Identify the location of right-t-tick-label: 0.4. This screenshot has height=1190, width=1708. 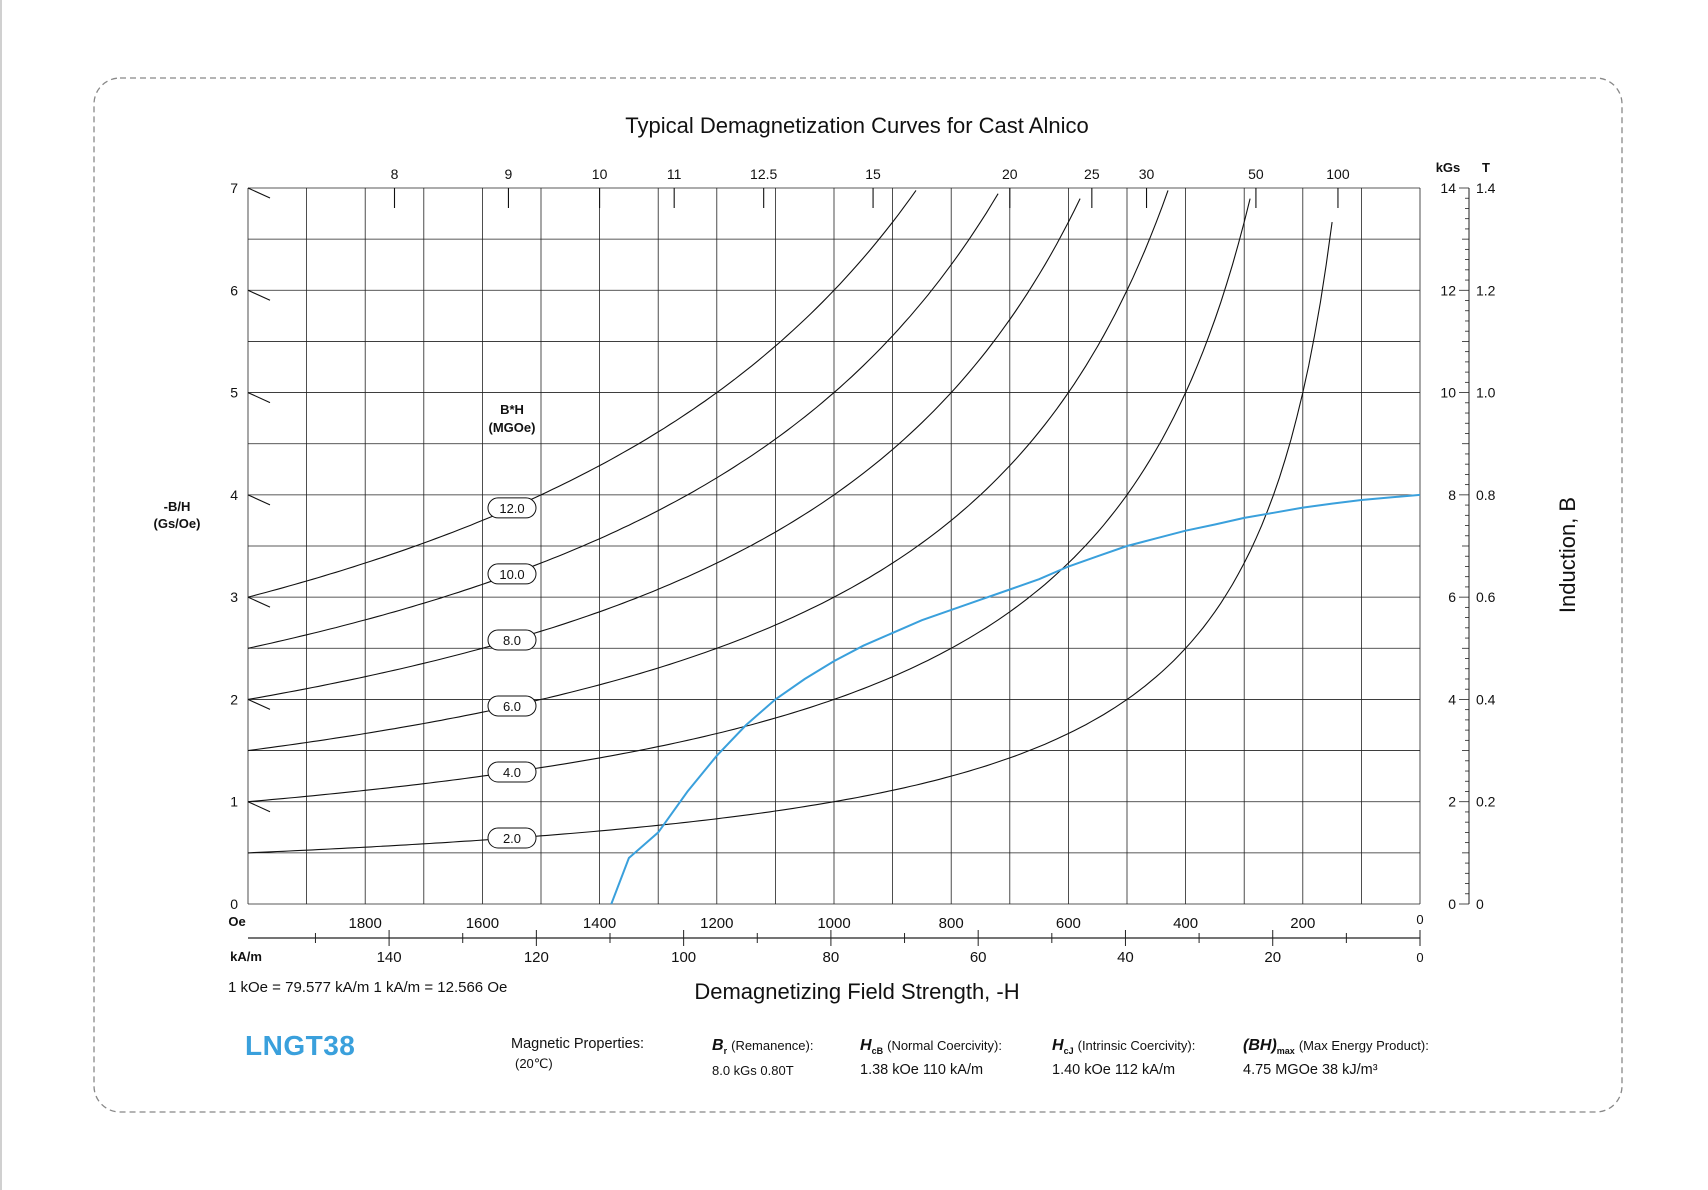
(1486, 699).